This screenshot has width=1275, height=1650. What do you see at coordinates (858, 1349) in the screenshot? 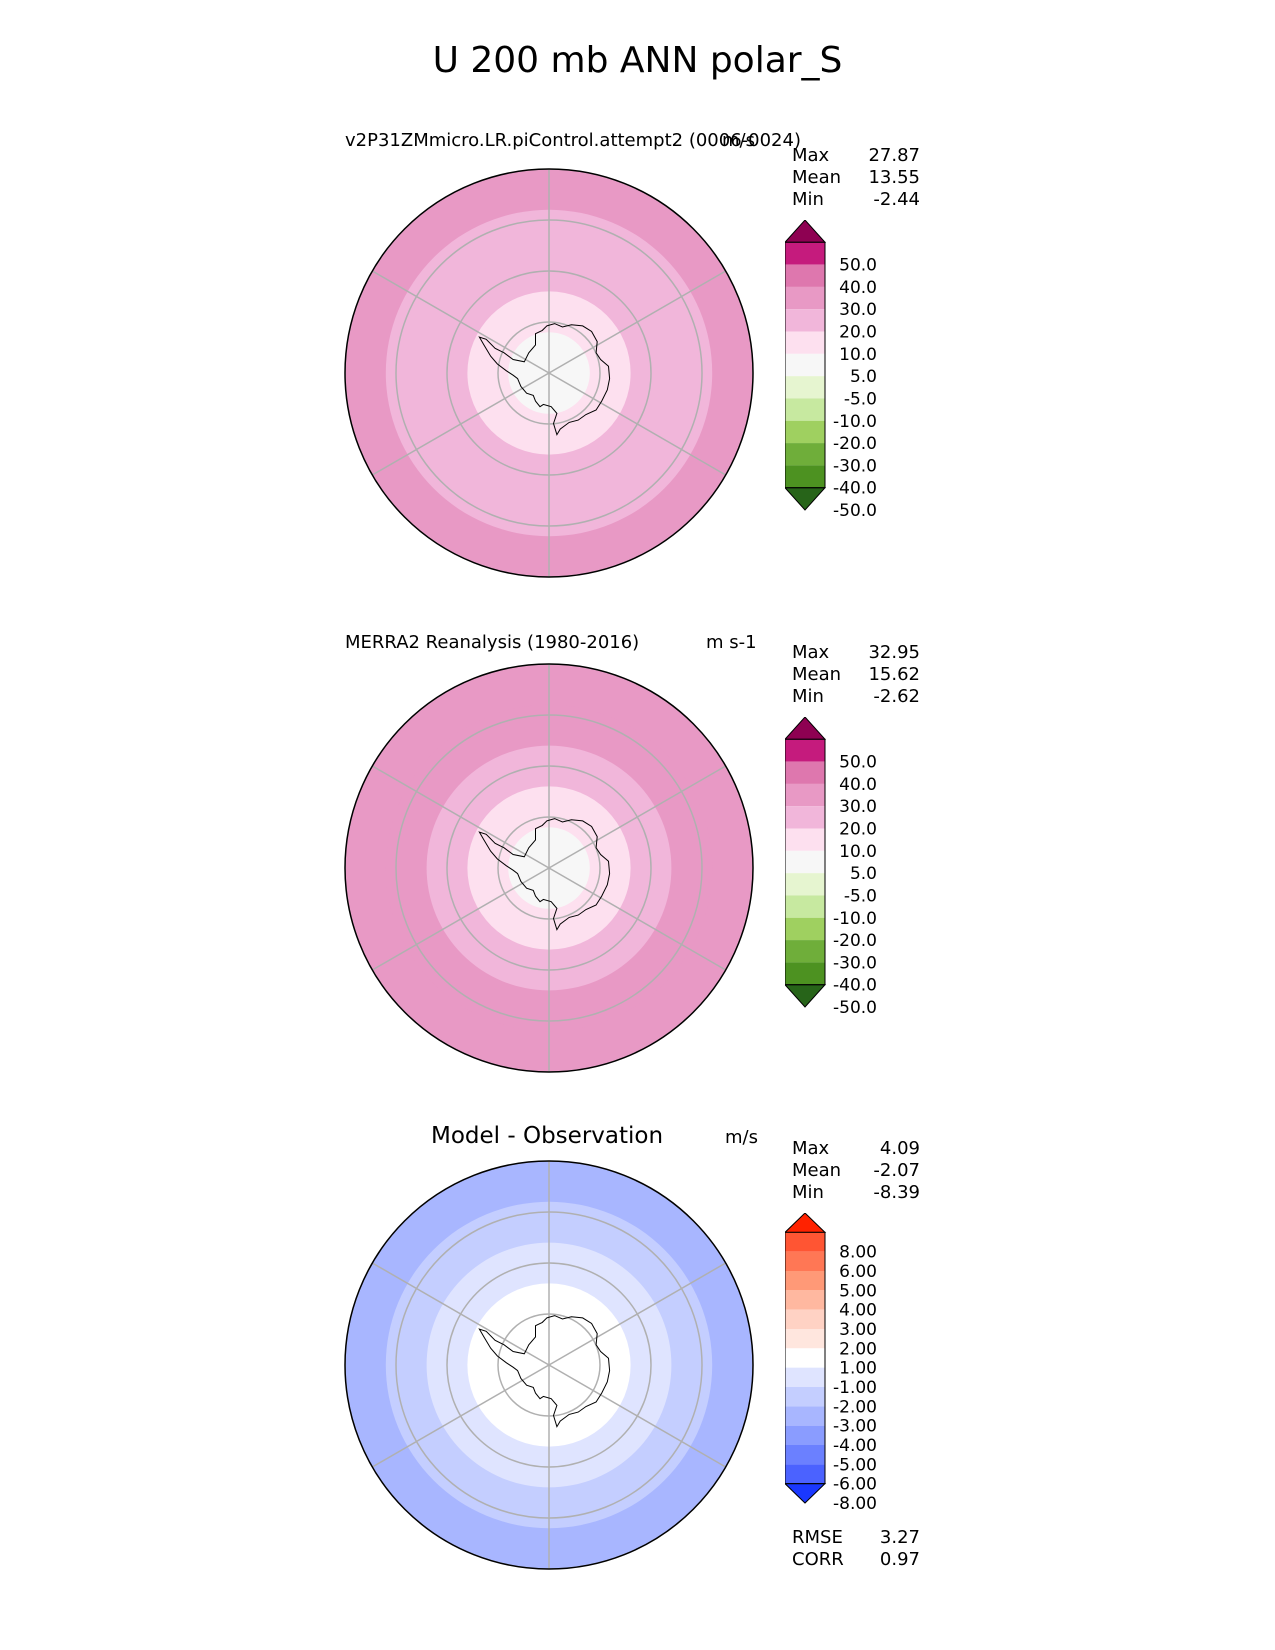
I see `colorbar-tick-label: 2.00` at bounding box center [858, 1349].